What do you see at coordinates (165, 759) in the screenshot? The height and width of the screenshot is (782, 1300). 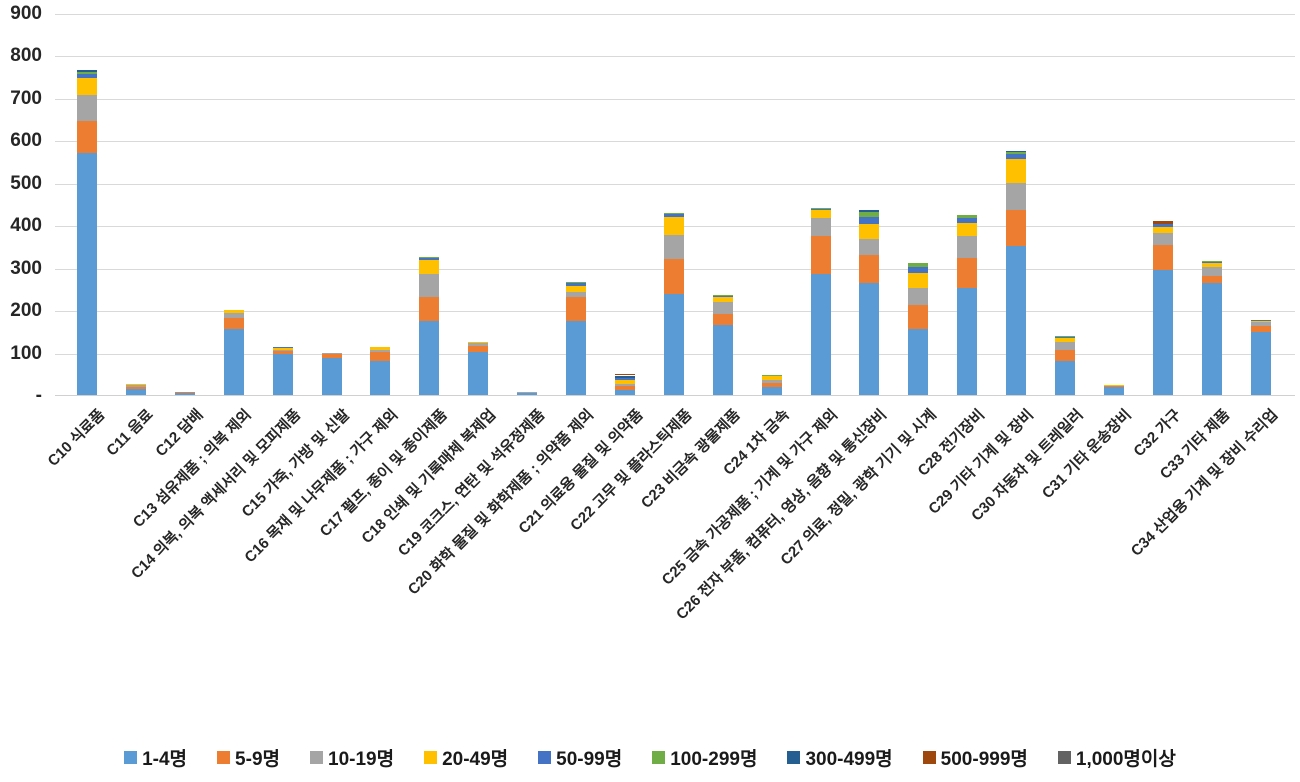 I see `legend-label: 1-4명` at bounding box center [165, 759].